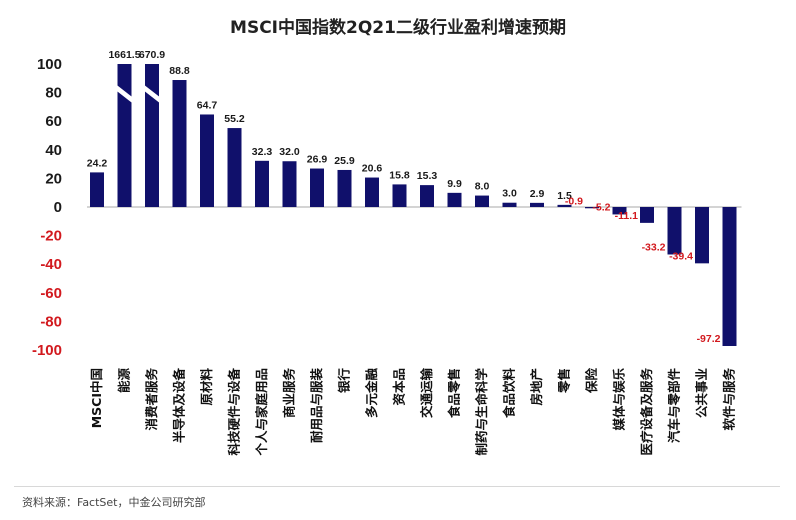 The width and height of the screenshot is (796, 520). I want to click on y-tick-label: 80, so click(53, 93).